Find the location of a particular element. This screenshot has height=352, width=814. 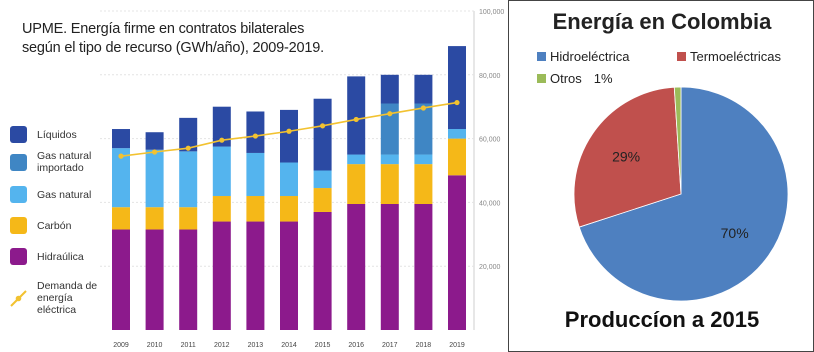

pie-data-label: 29% is located at coordinates (626, 157).